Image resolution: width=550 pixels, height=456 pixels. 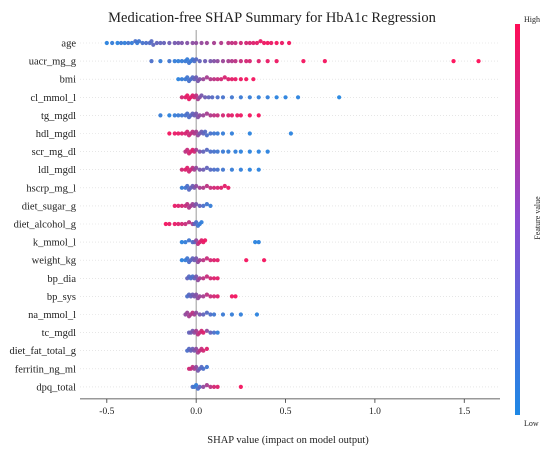 I want to click on feature-label: bmi, so click(x=68, y=80).